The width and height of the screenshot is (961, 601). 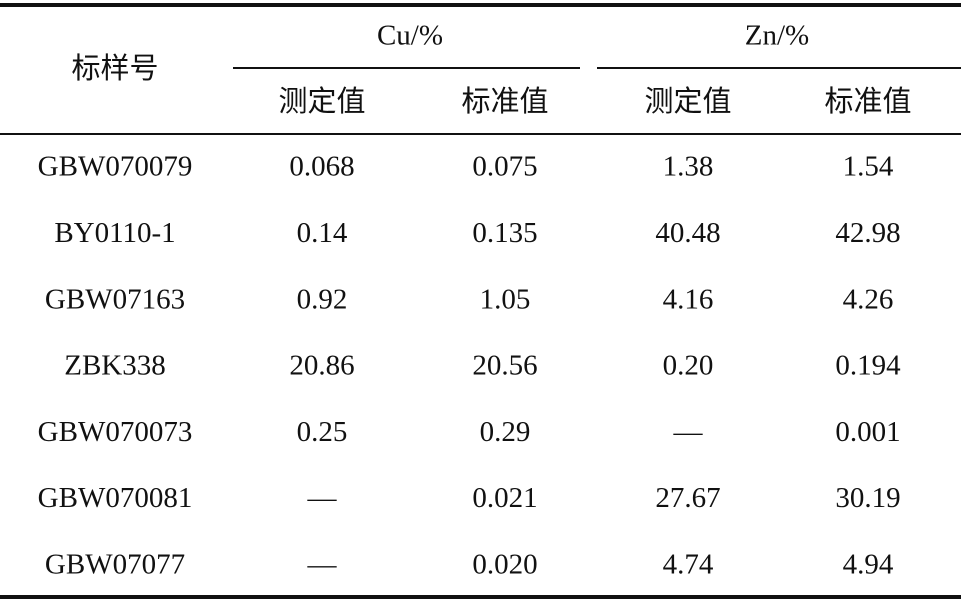 I want to click on cell-value: 0.14, so click(x=322, y=233).